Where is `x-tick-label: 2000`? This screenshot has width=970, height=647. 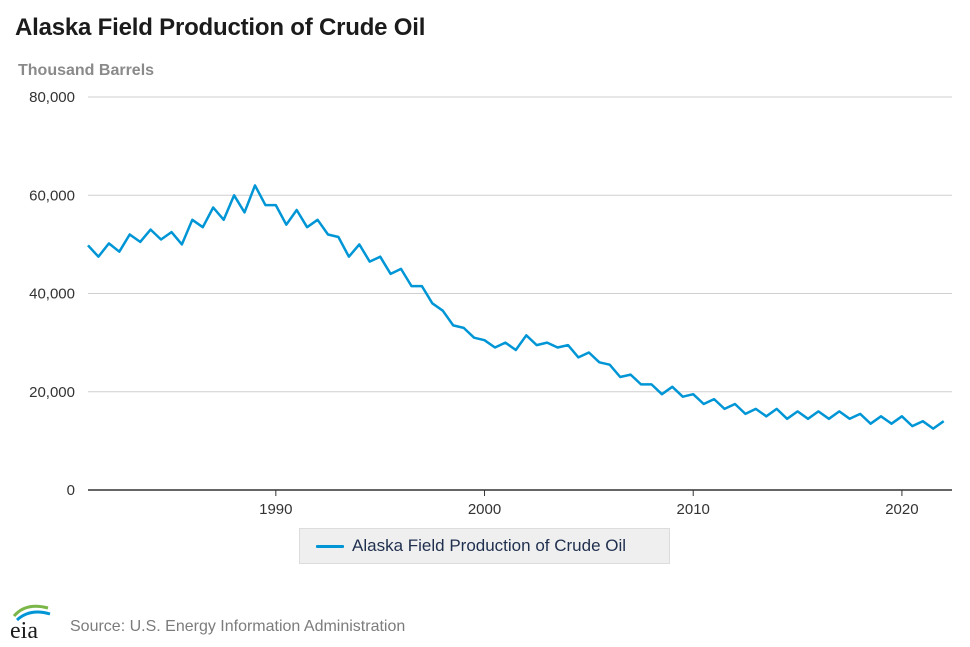 x-tick-label: 2000 is located at coordinates (484, 509).